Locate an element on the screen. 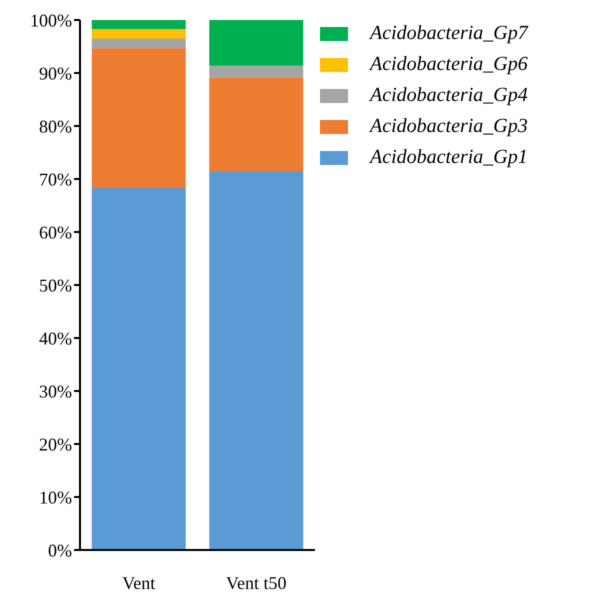 The height and width of the screenshot is (599, 605). y-tick-label: 10% is located at coordinates (55, 497).